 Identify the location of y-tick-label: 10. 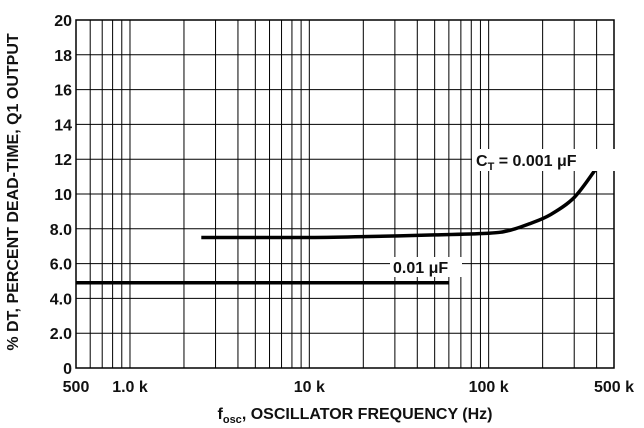
(63, 195).